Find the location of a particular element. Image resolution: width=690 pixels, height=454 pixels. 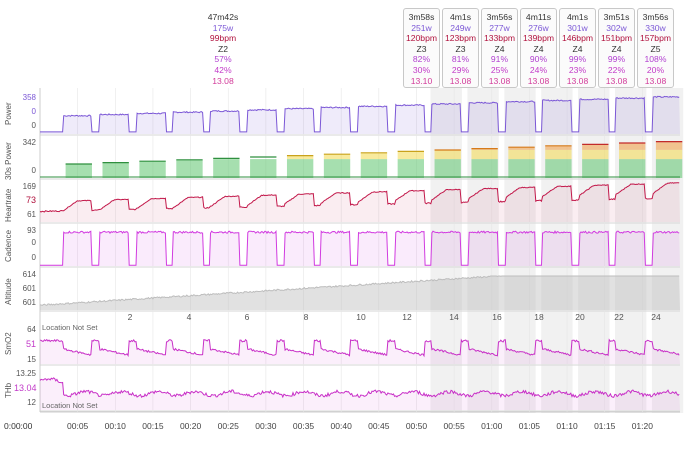

interval-stats-4: 4m11s 276w 139bpm Z4 90% 24% 13.08 is located at coordinates (538, 48).